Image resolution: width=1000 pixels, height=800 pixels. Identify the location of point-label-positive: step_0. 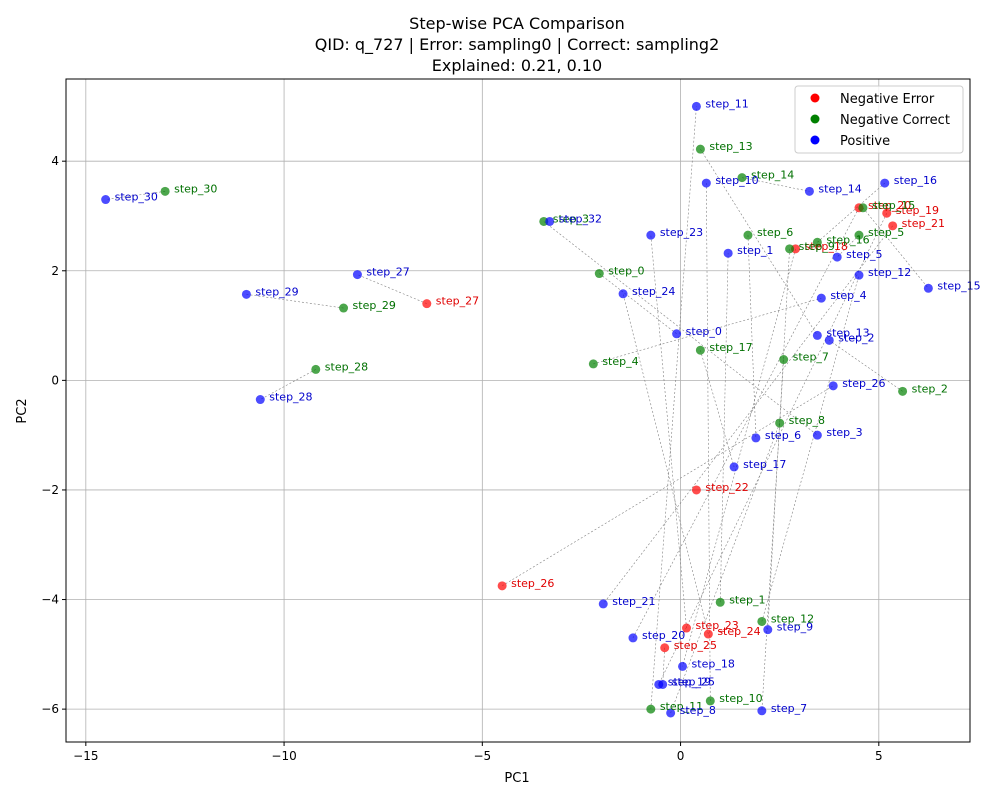
(704, 331).